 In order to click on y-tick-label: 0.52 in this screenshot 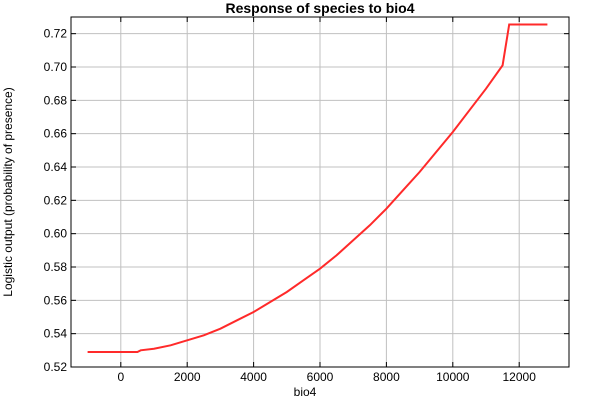, I will do `click(56, 367)`.